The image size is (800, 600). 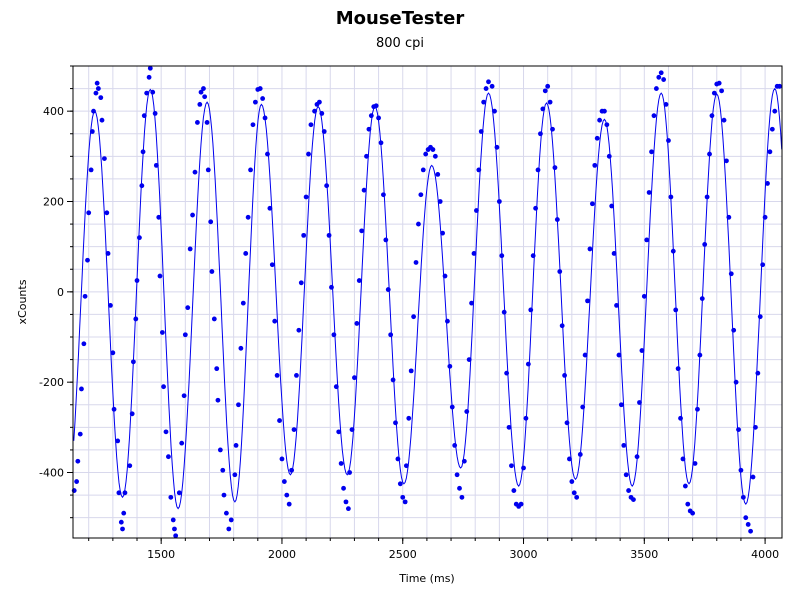 I want to click on y-tick-label: 0, so click(x=60, y=292).